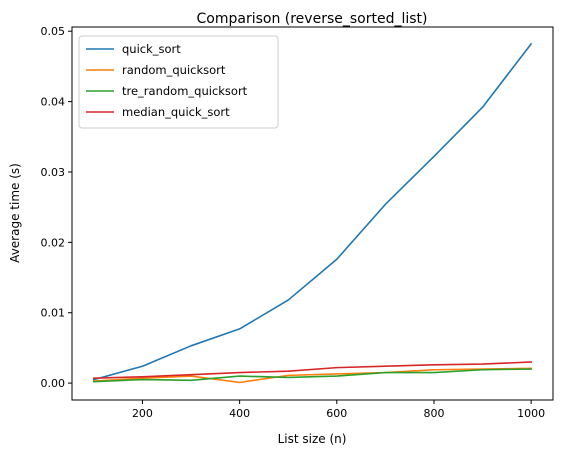 Image resolution: width=576 pixels, height=455 pixels. I want to click on x-axis-ticks: 200 400 600 800 1000, so click(338, 410).